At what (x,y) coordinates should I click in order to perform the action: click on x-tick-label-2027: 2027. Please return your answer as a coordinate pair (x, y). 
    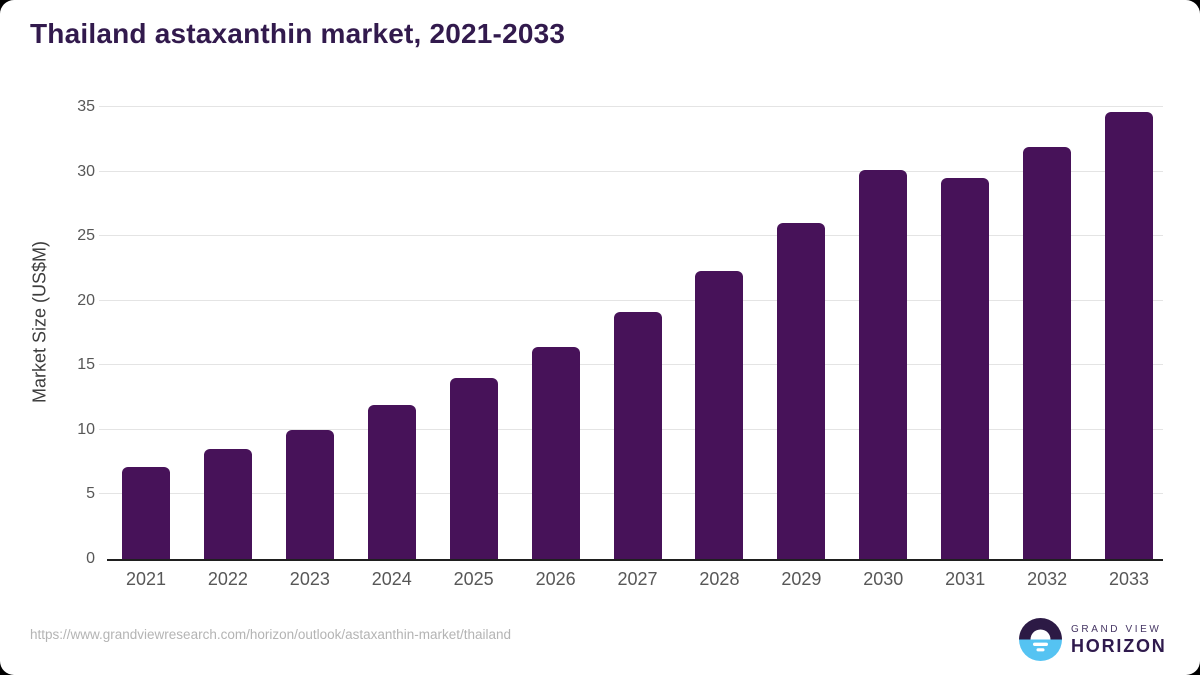
    Looking at the image, I should click on (637, 579).